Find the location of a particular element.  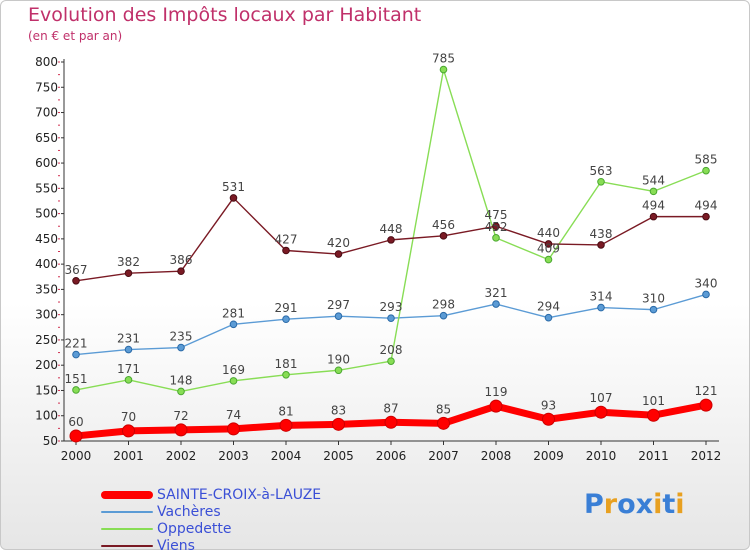

data-label: 235 is located at coordinates (181, 337).